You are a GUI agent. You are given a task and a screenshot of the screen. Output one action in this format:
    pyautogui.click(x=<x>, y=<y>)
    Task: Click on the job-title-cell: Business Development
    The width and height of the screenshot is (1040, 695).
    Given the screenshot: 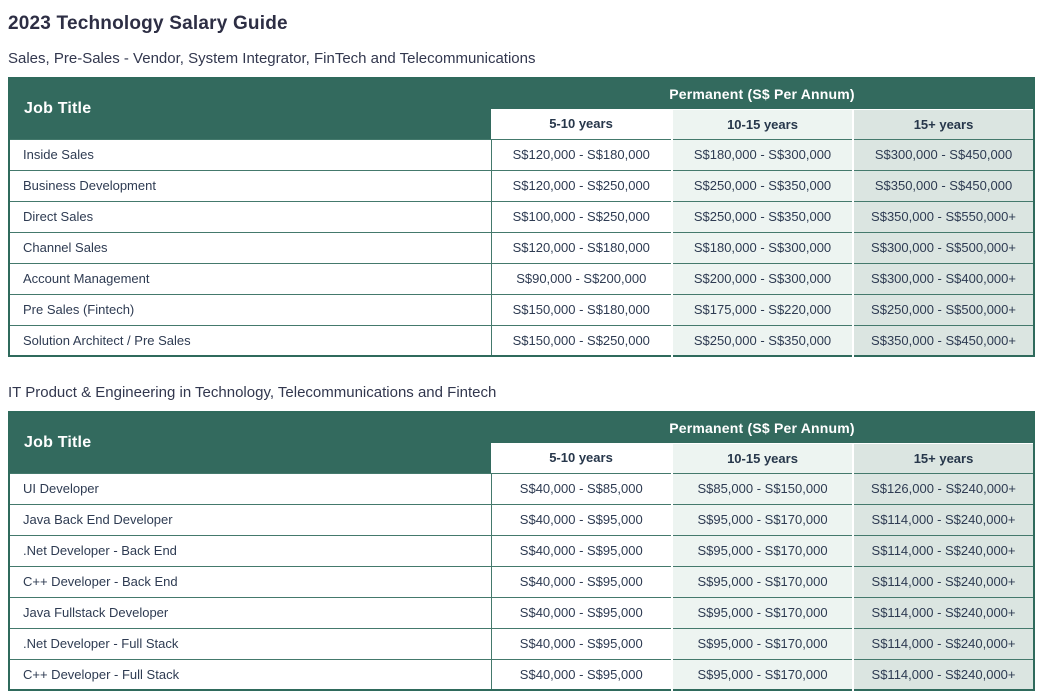 What is the action you would take?
    pyautogui.click(x=250, y=185)
    